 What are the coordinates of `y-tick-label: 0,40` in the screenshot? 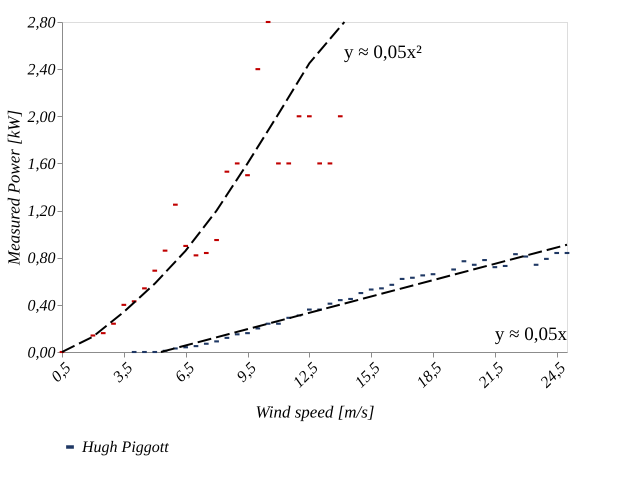 It's located at (42, 305).